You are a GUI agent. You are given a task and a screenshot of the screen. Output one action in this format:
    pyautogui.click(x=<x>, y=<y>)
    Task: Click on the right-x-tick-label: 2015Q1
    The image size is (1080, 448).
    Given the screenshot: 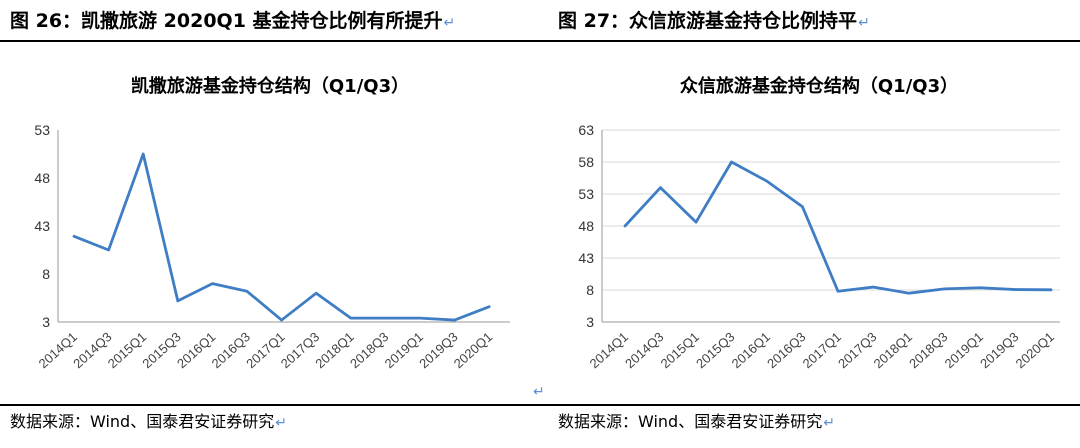 What is the action you would take?
    pyautogui.click(x=680, y=350)
    